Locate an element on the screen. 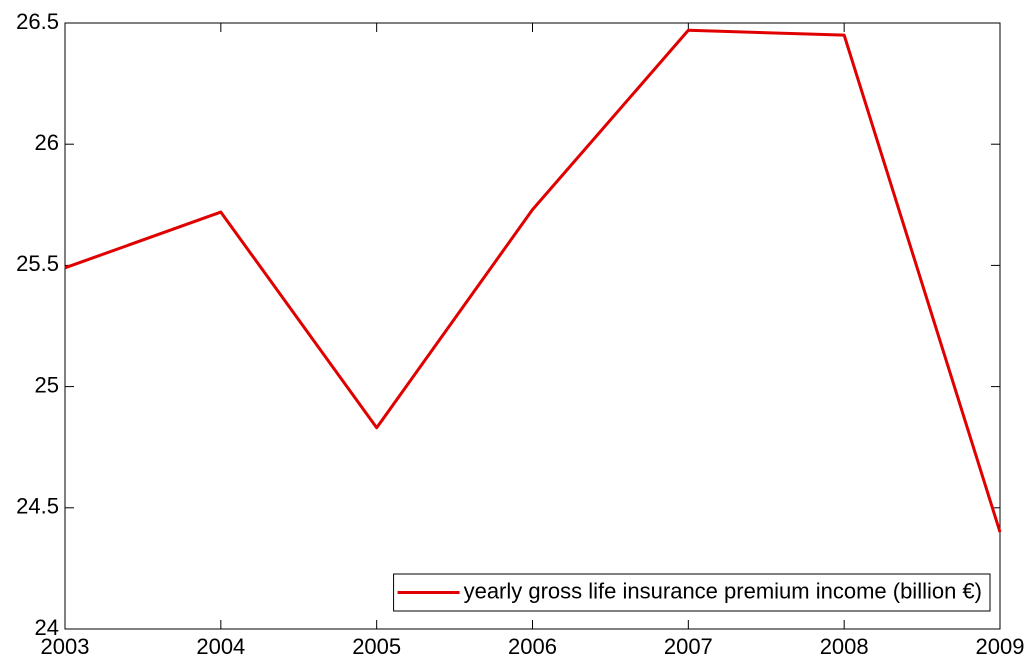 This screenshot has height=662, width=1032. x-tick-label: 2007 is located at coordinates (688, 646).